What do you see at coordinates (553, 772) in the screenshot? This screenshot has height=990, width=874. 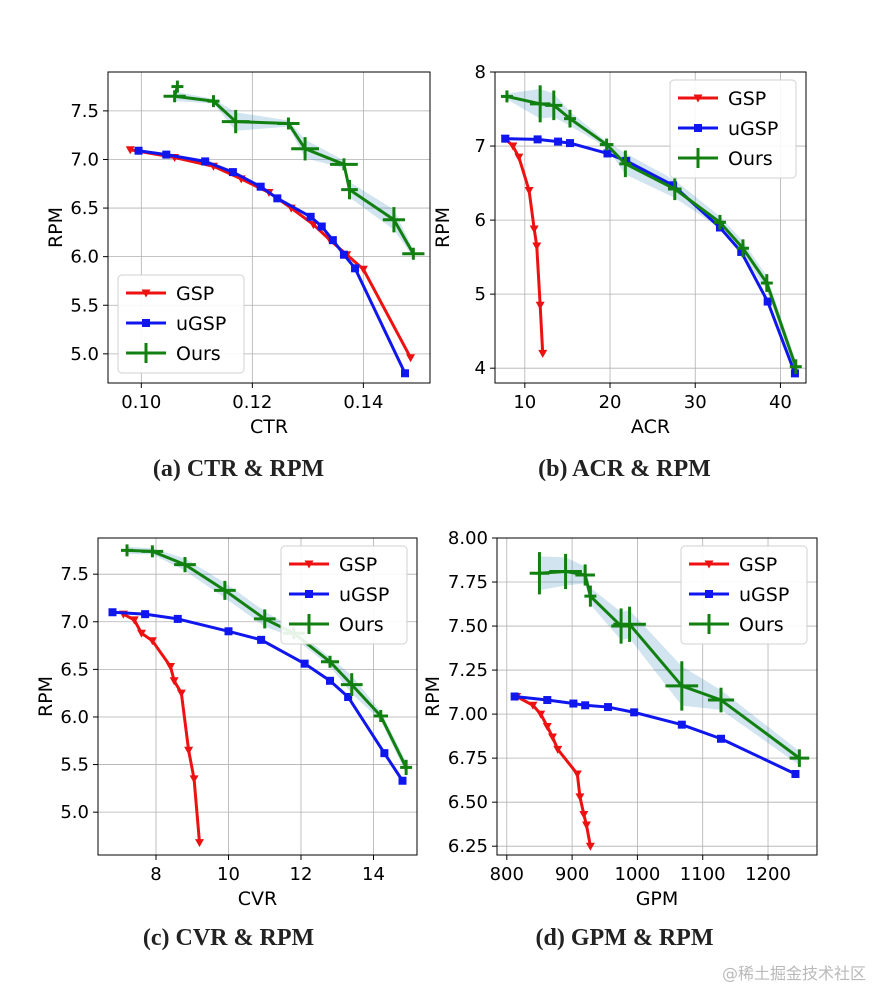 I see `series-gsp` at bounding box center [553, 772].